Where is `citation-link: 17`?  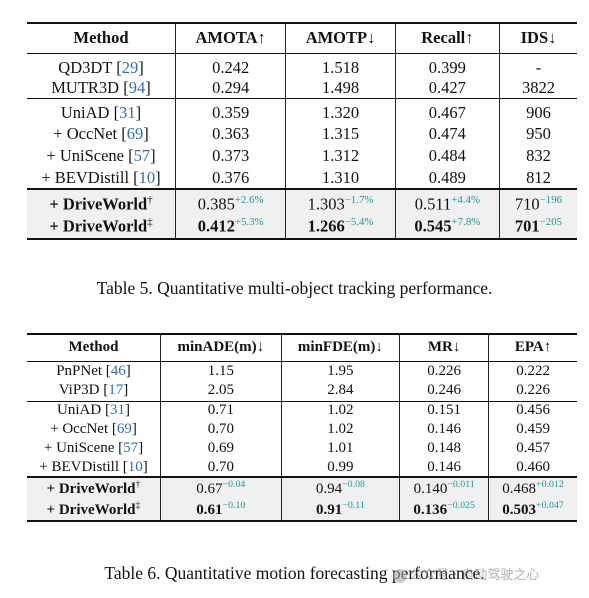 citation-link: 17 is located at coordinates (116, 390).